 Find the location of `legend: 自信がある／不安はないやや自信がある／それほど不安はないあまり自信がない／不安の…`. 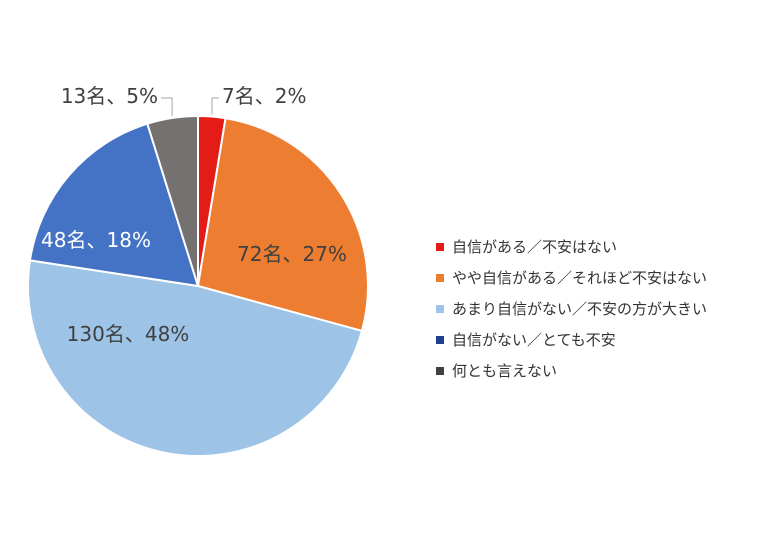

legend: 自信がある／不安はないやや自信がある／それほど不安はないあまり自信がない／不安の… is located at coordinates (571, 309).